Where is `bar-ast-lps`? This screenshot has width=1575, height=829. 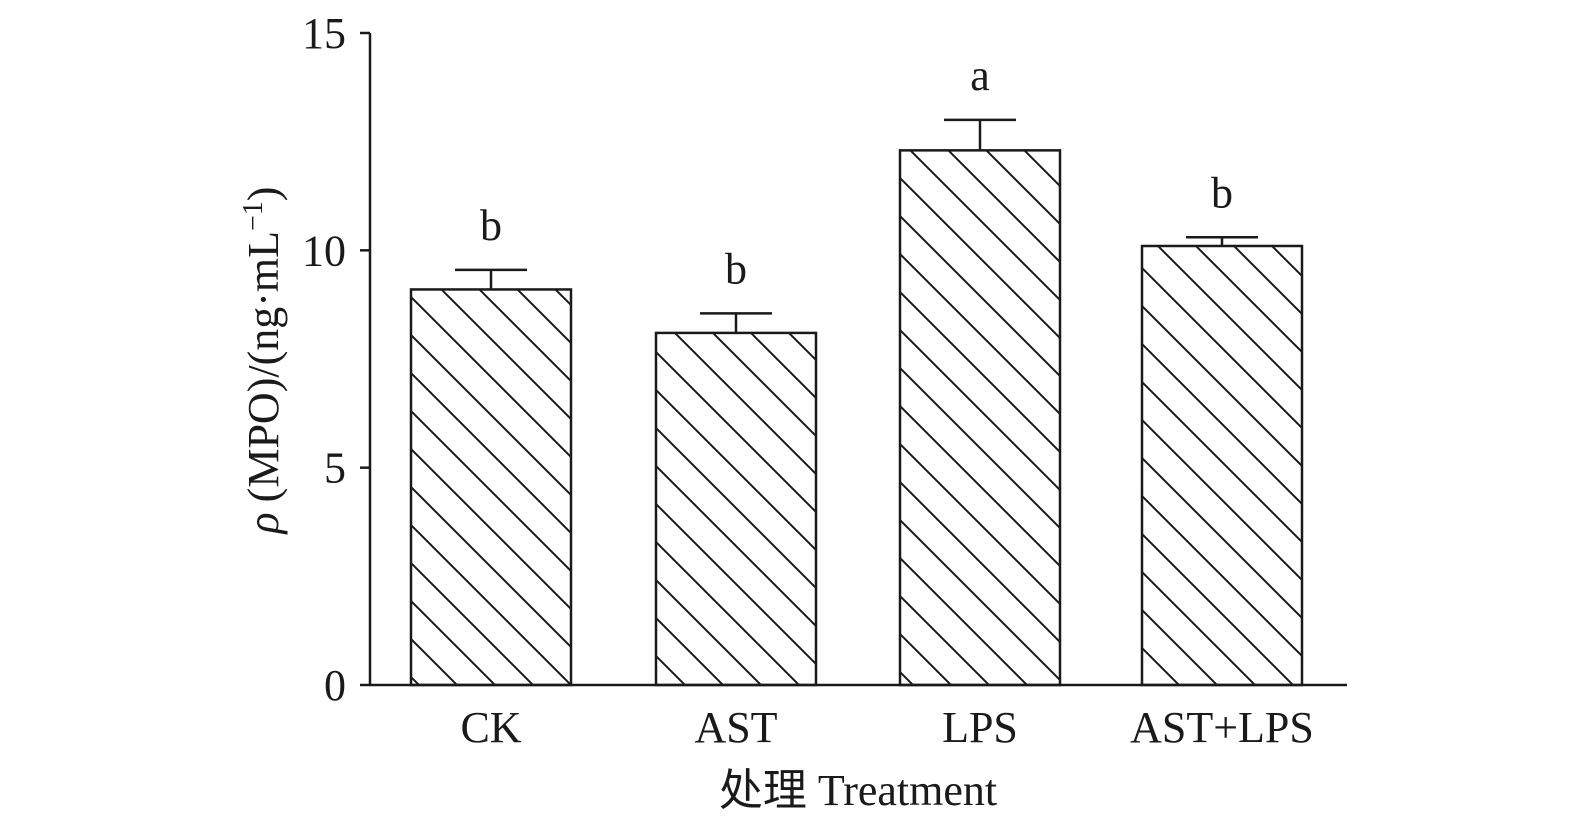 bar-ast-lps is located at coordinates (1222, 465).